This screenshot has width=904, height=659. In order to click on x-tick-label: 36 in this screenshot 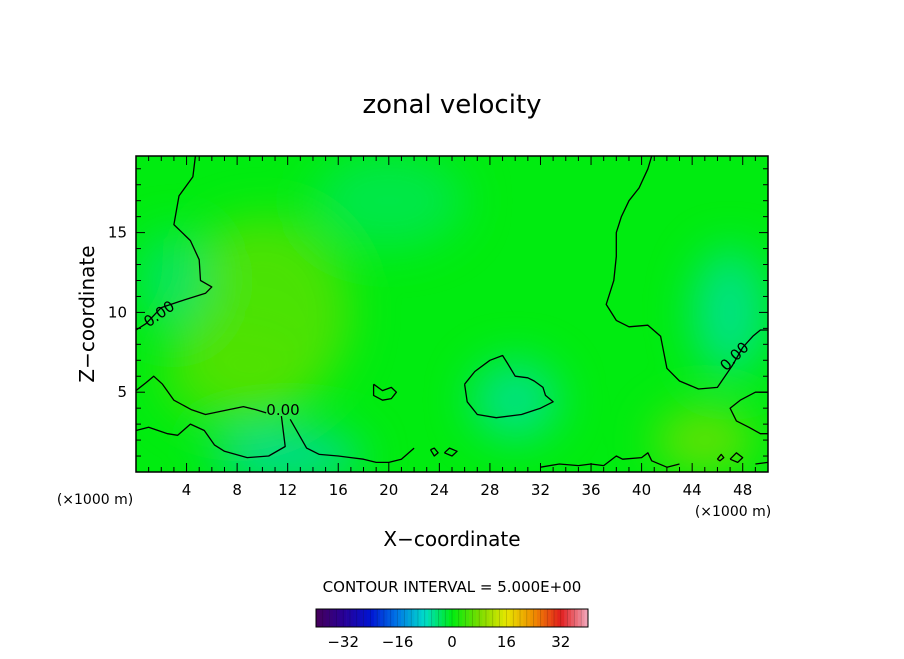, I will do `click(590, 490)`.